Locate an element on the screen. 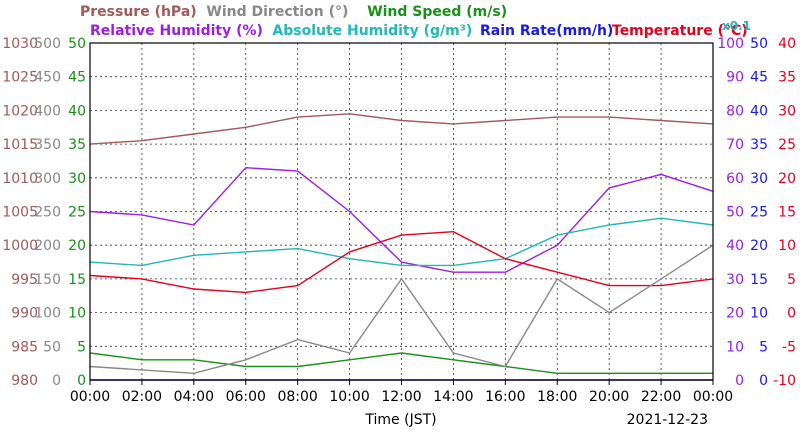  wind_direction-tick-label: 500 is located at coordinates (47, 44).